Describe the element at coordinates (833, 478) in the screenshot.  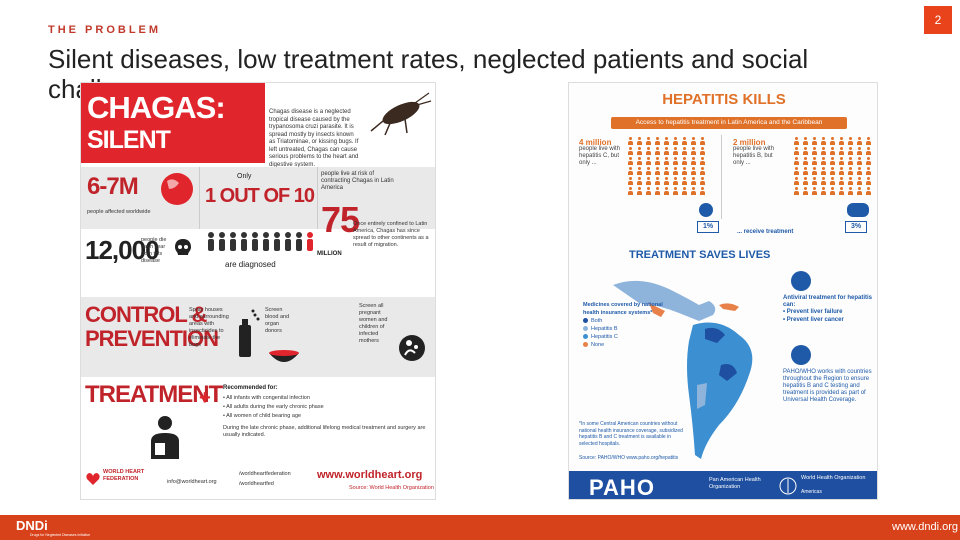
I see `who-org-name: World Health Organization` at that location.